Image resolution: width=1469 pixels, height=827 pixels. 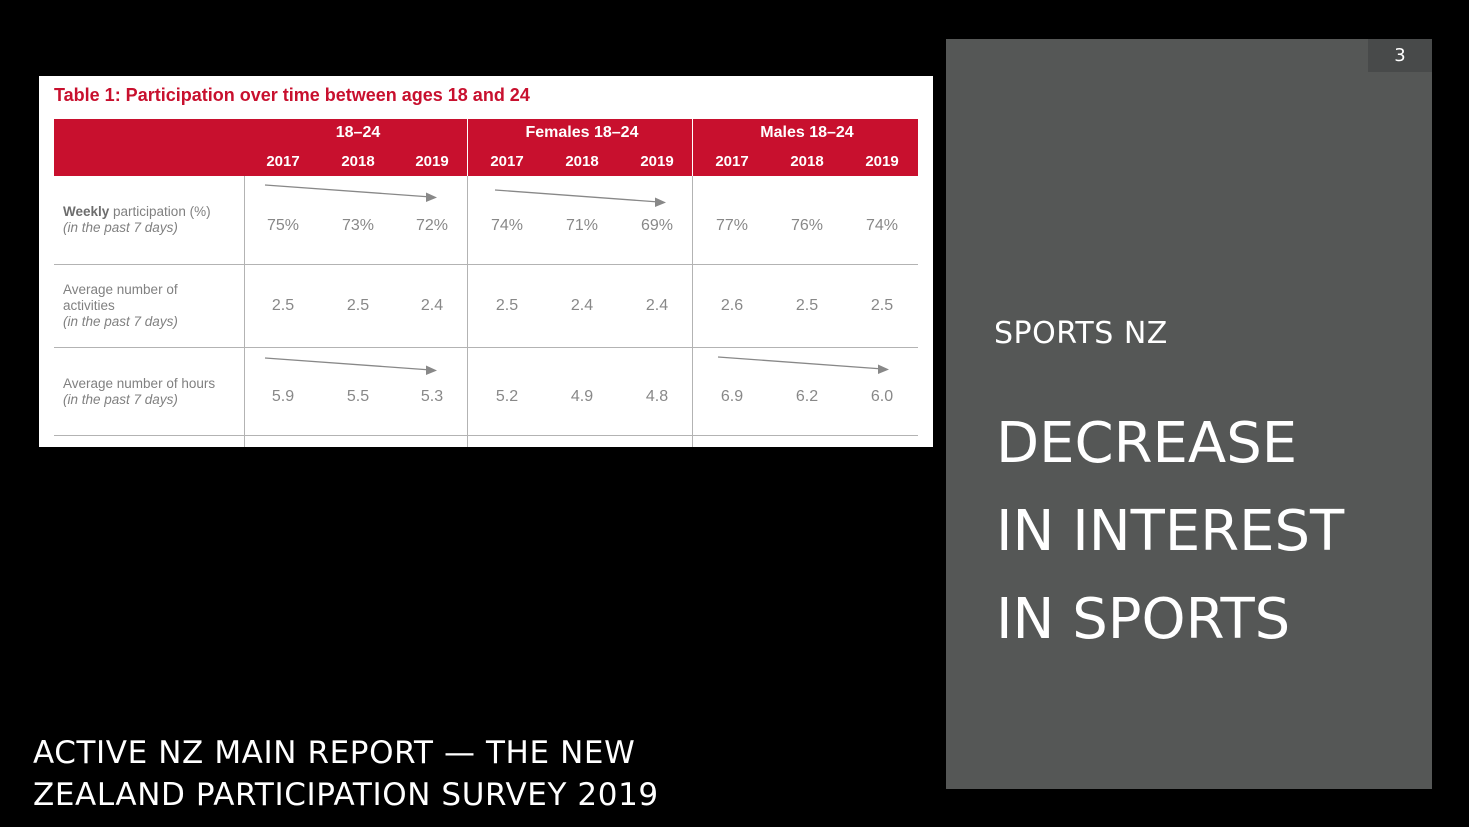 What do you see at coordinates (1081, 333) in the screenshot?
I see `panel-subtitle: SPORTS NZ` at bounding box center [1081, 333].